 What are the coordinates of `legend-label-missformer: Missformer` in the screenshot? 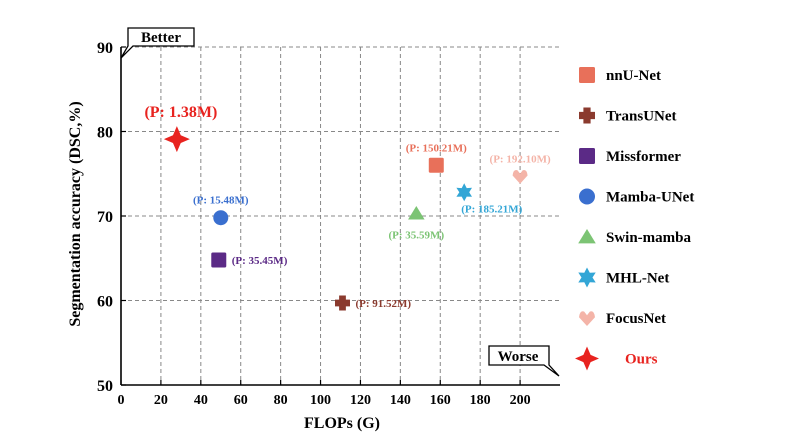 It's located at (643, 157).